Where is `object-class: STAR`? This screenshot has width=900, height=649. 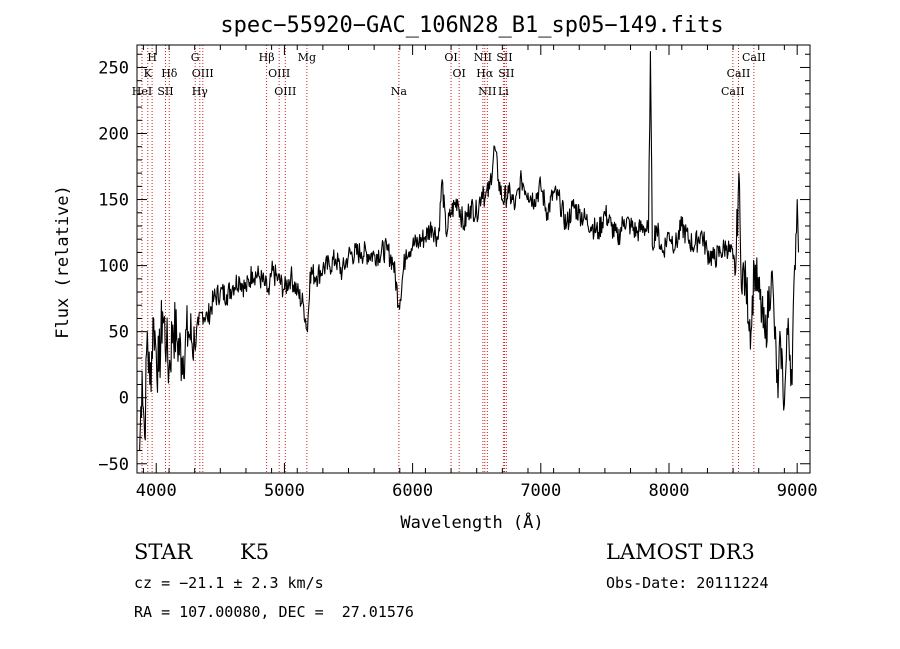
object-class: STAR is located at coordinates (163, 552).